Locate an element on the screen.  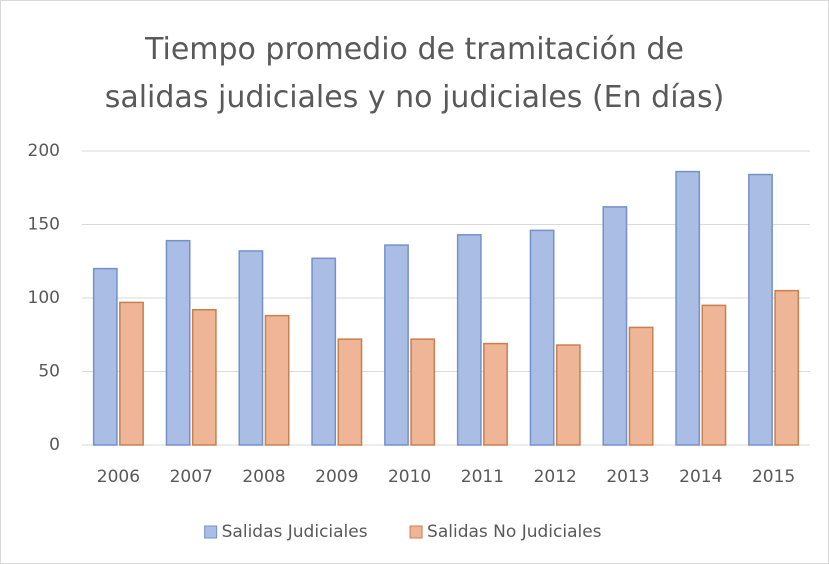
x-tick-label: 2010 is located at coordinates (409, 477).